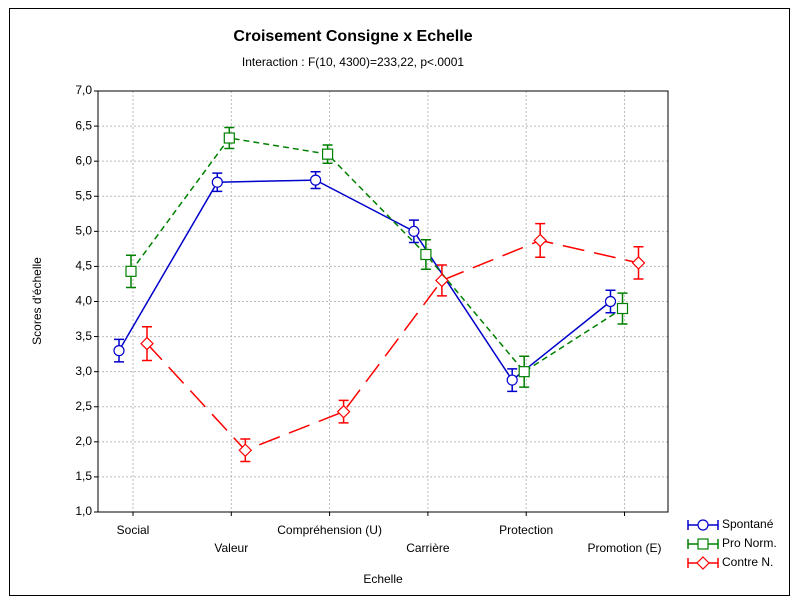 The image size is (798, 603). What do you see at coordinates (83, 90) in the screenshot?
I see `y-tick-label: 7,0` at bounding box center [83, 90].